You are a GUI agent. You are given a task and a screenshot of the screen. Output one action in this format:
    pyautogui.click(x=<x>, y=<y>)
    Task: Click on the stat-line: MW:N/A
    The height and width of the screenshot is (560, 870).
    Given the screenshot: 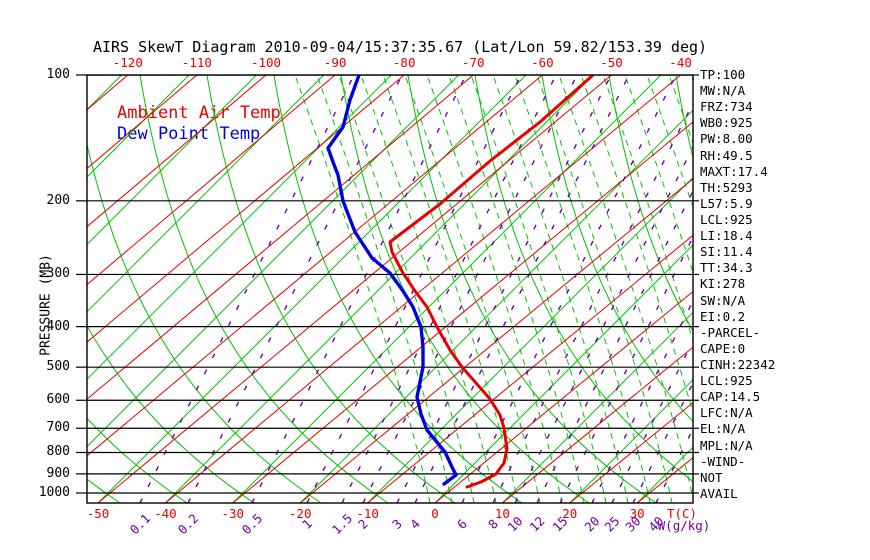 What is the action you would take?
    pyautogui.click(x=723, y=91)
    